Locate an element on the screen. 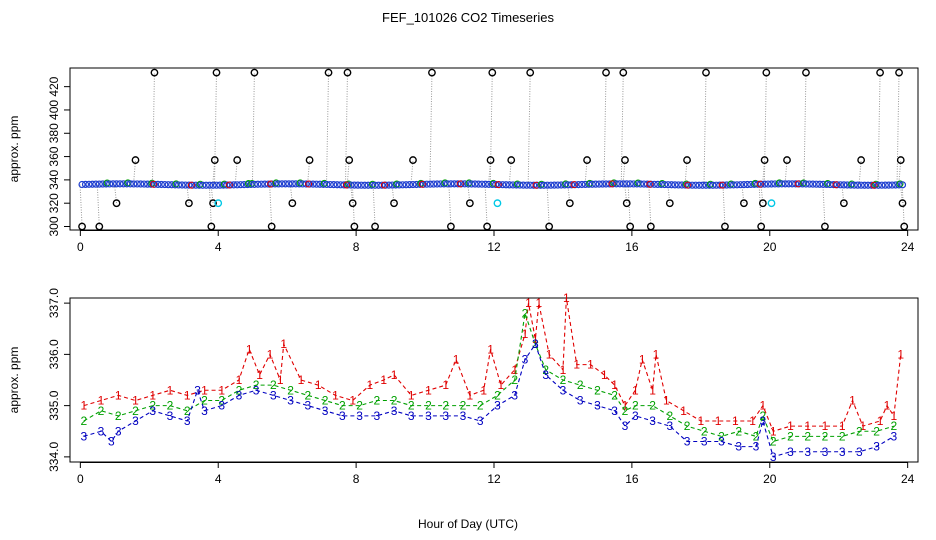 The width and height of the screenshot is (936, 540). x-tick-label: 12 is located at coordinates (494, 247).